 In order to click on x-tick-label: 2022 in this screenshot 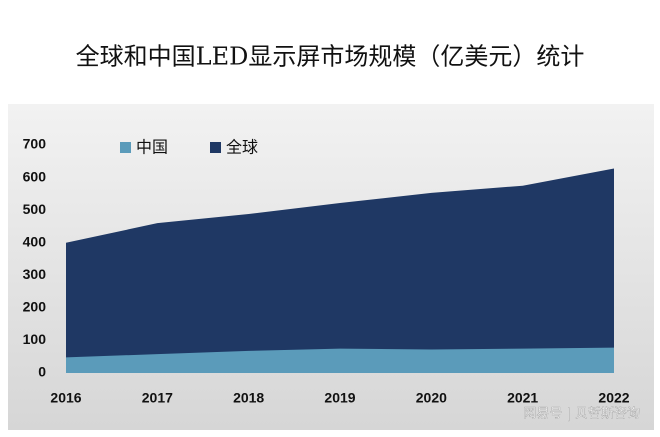, I will do `click(613, 398)`.